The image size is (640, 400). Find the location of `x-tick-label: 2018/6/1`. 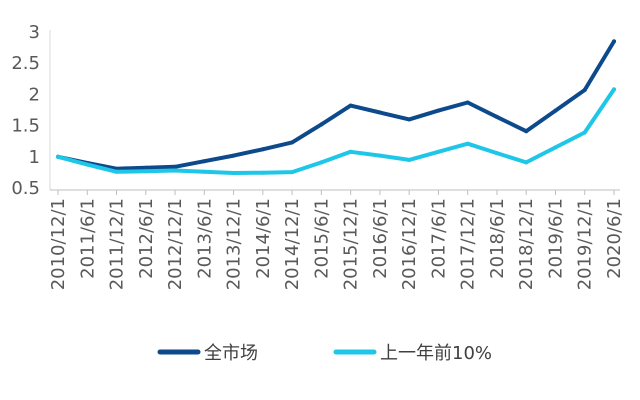

x-tick-label: 2018/6/1 is located at coordinates (497, 238).